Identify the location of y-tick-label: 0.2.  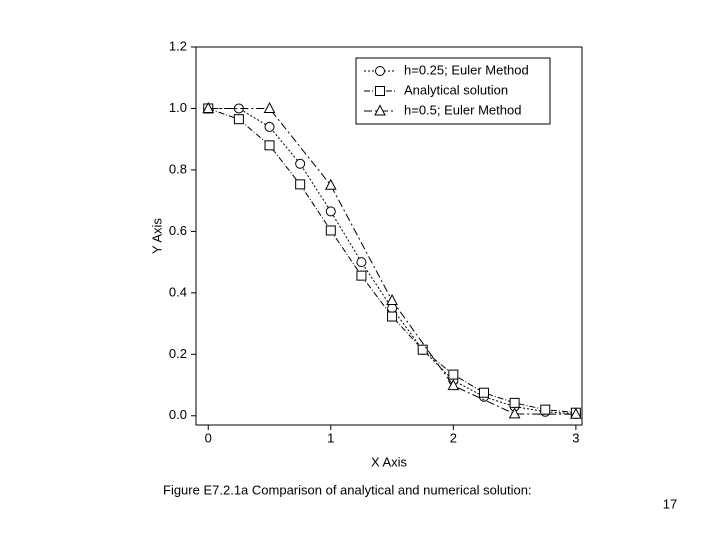
(178, 353).